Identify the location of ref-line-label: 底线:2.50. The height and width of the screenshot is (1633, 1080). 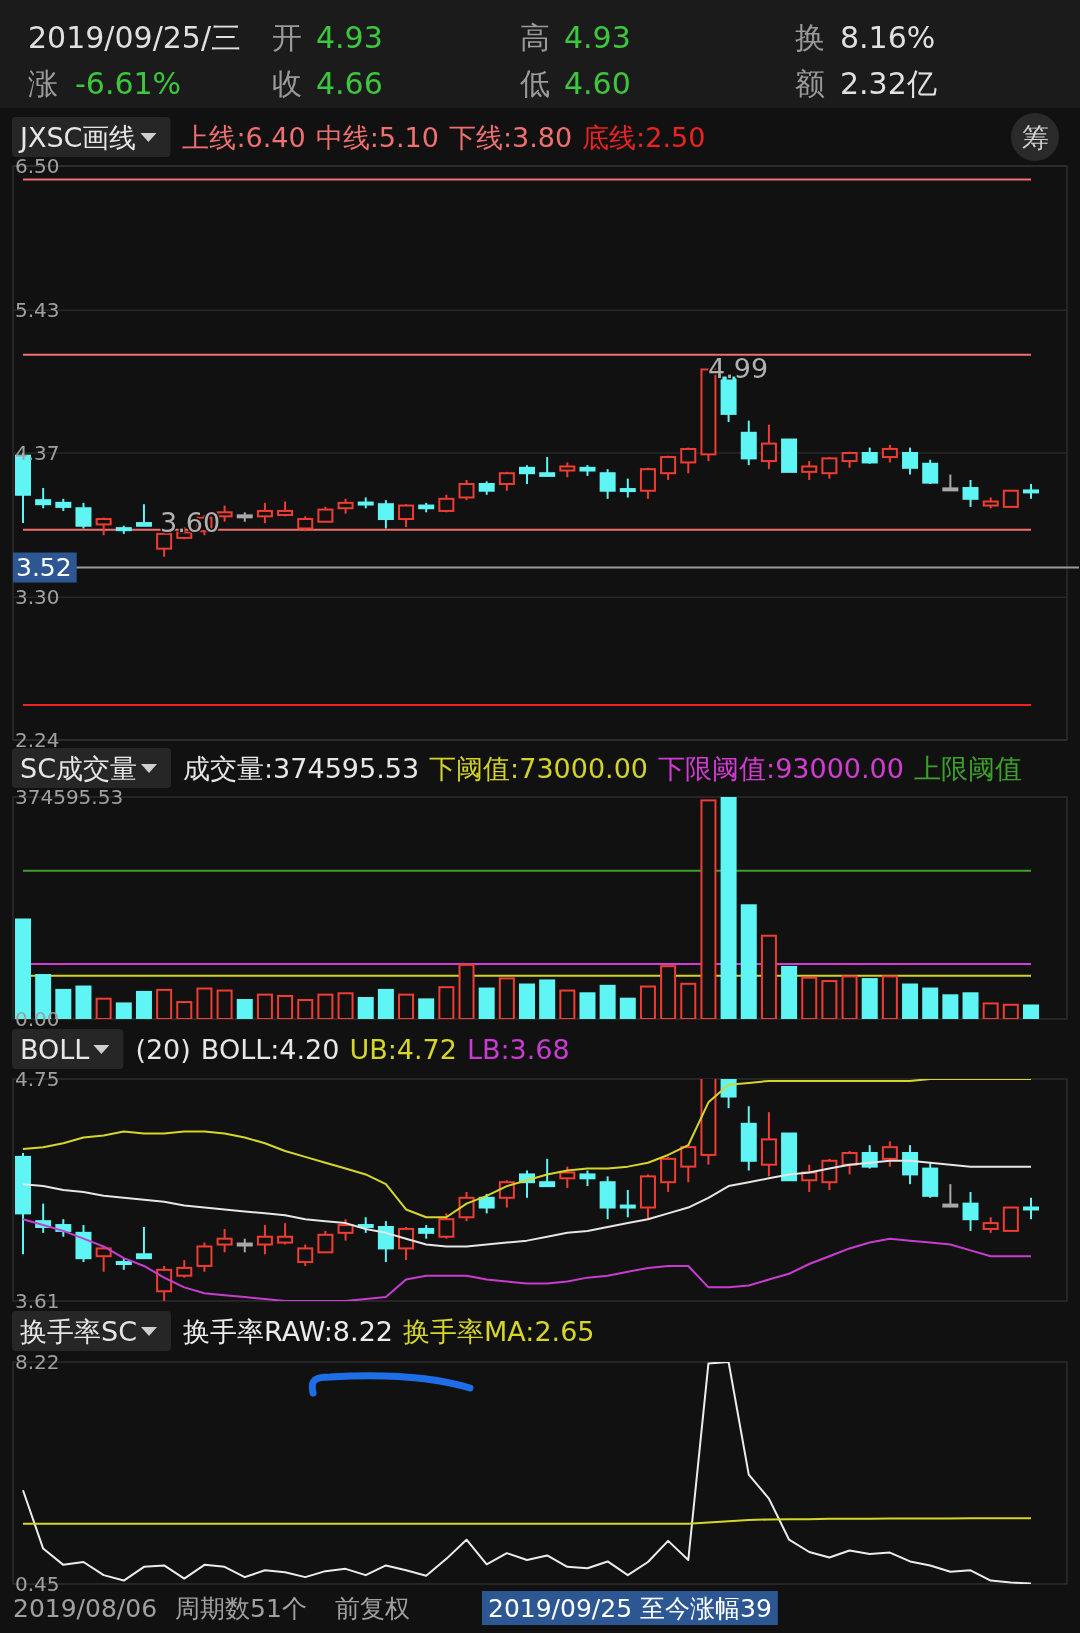
(644, 137).